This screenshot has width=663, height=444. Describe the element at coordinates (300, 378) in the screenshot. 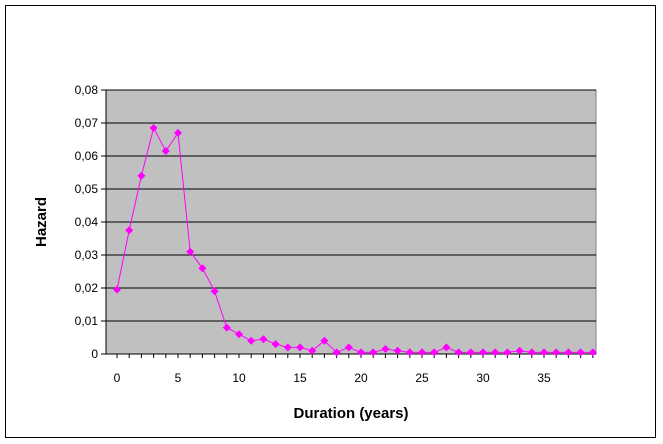

I see `x-tick-label: 15` at that location.